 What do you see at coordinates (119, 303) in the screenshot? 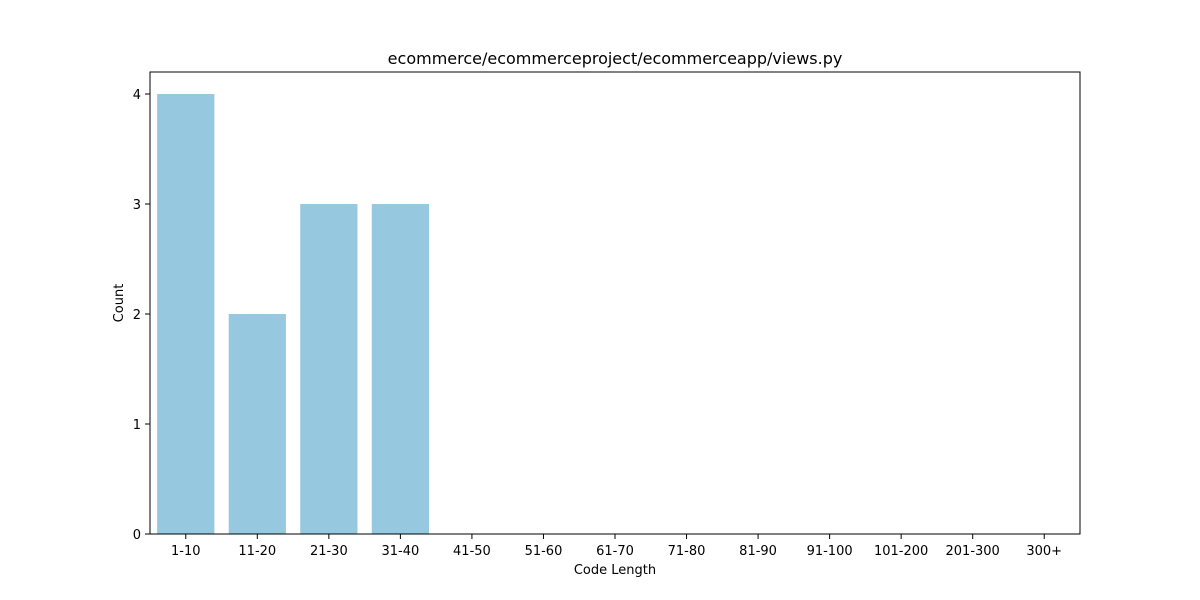
I see `y-axis-label: Count` at bounding box center [119, 303].